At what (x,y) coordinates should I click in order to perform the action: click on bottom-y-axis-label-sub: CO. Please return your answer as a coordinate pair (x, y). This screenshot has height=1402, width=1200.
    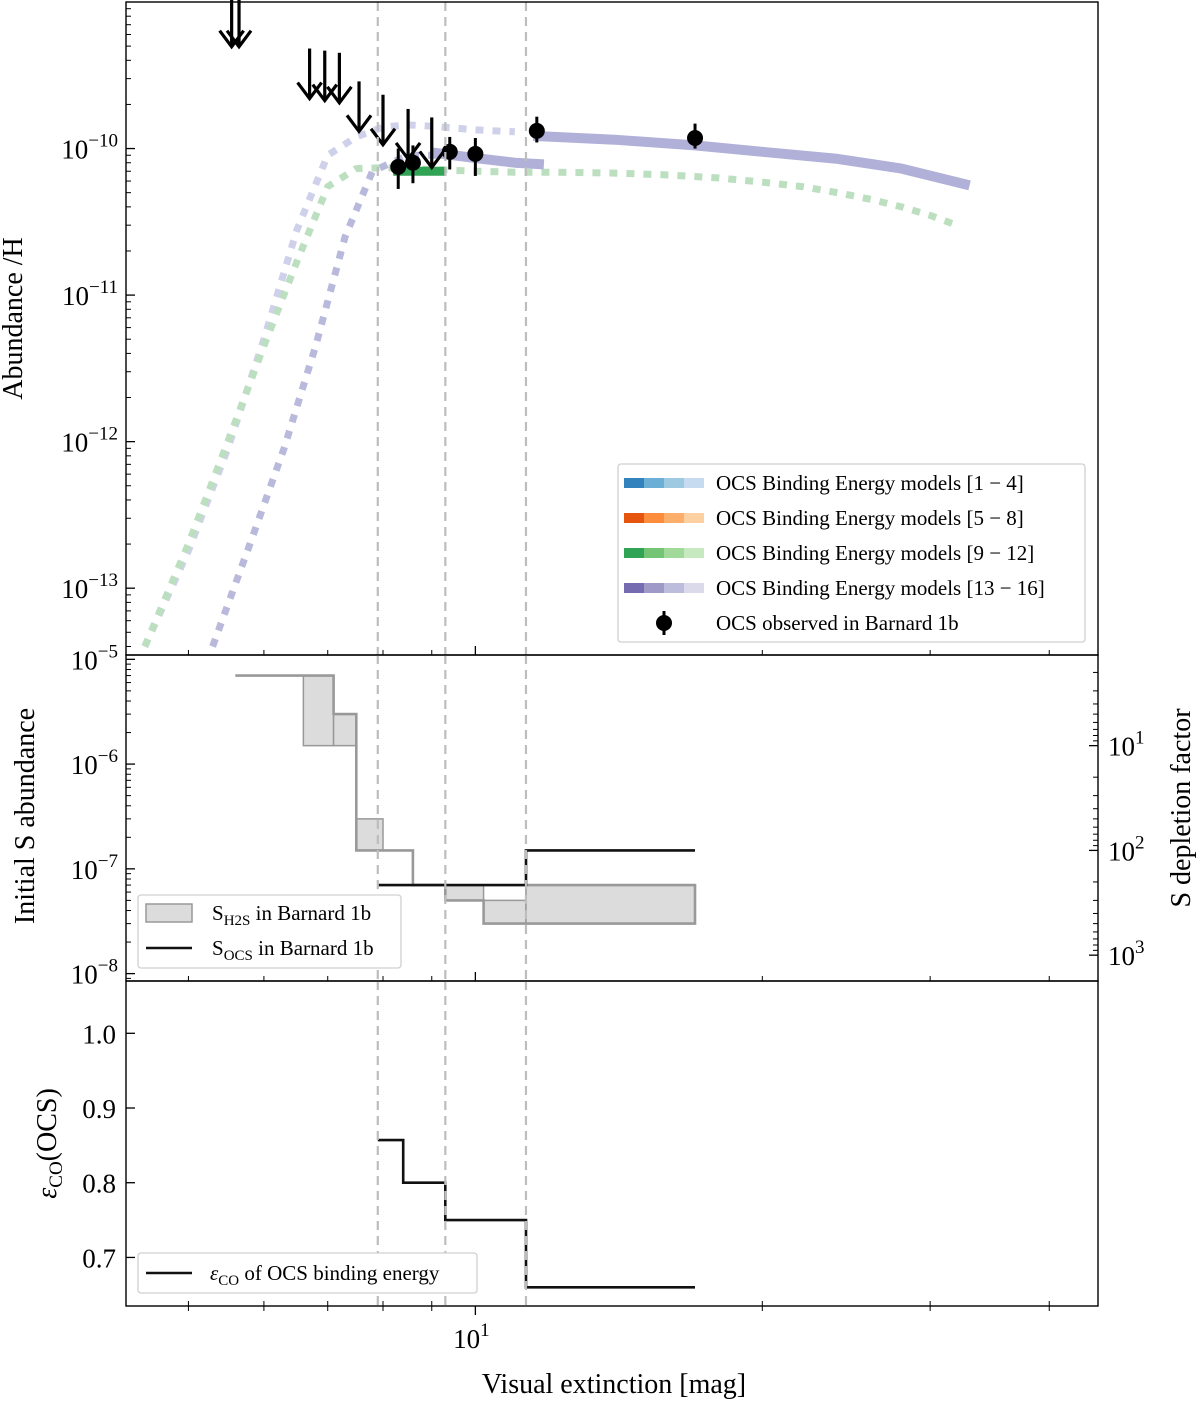
    Looking at the image, I should click on (56, 1174).